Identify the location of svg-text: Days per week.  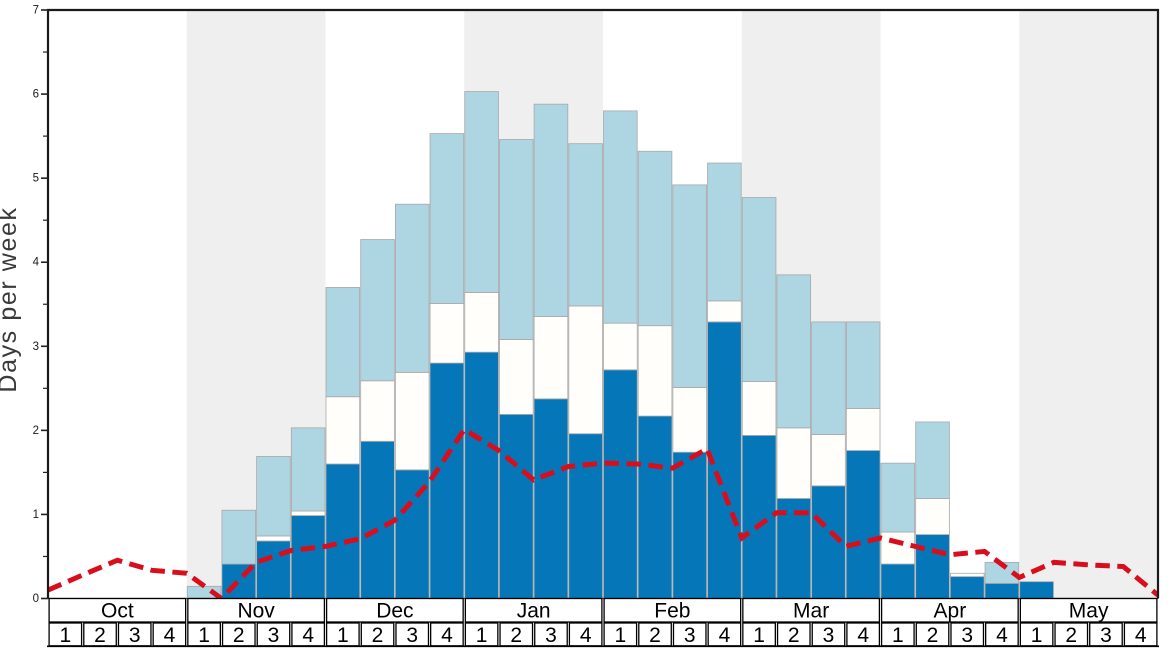
(11, 299).